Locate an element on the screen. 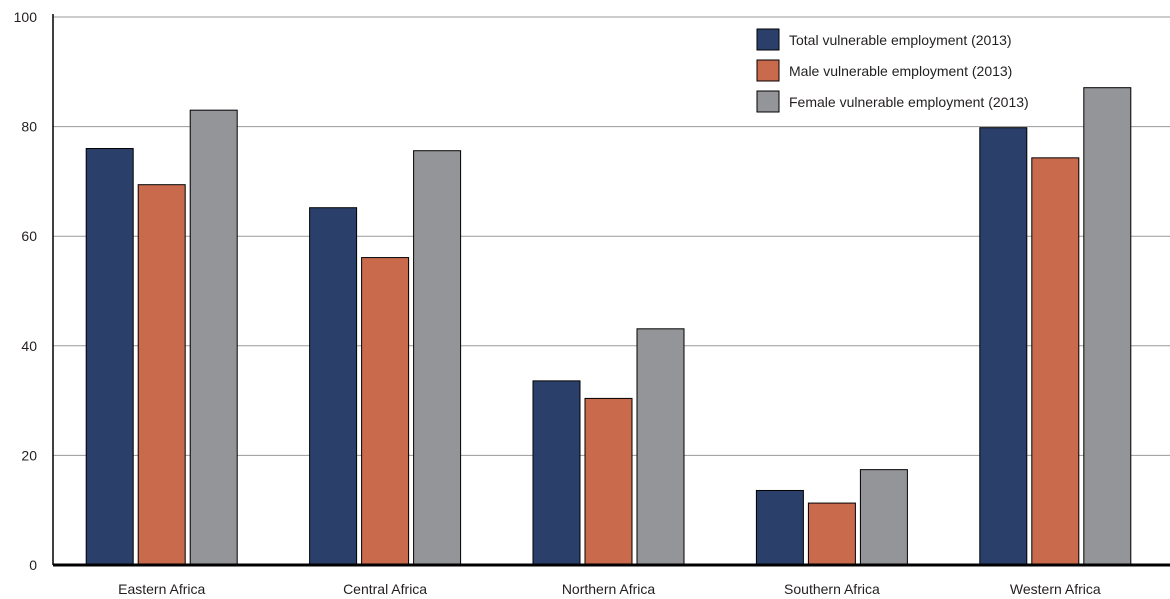 The height and width of the screenshot is (599, 1170). x-category-label: Southern Africa is located at coordinates (832, 589).